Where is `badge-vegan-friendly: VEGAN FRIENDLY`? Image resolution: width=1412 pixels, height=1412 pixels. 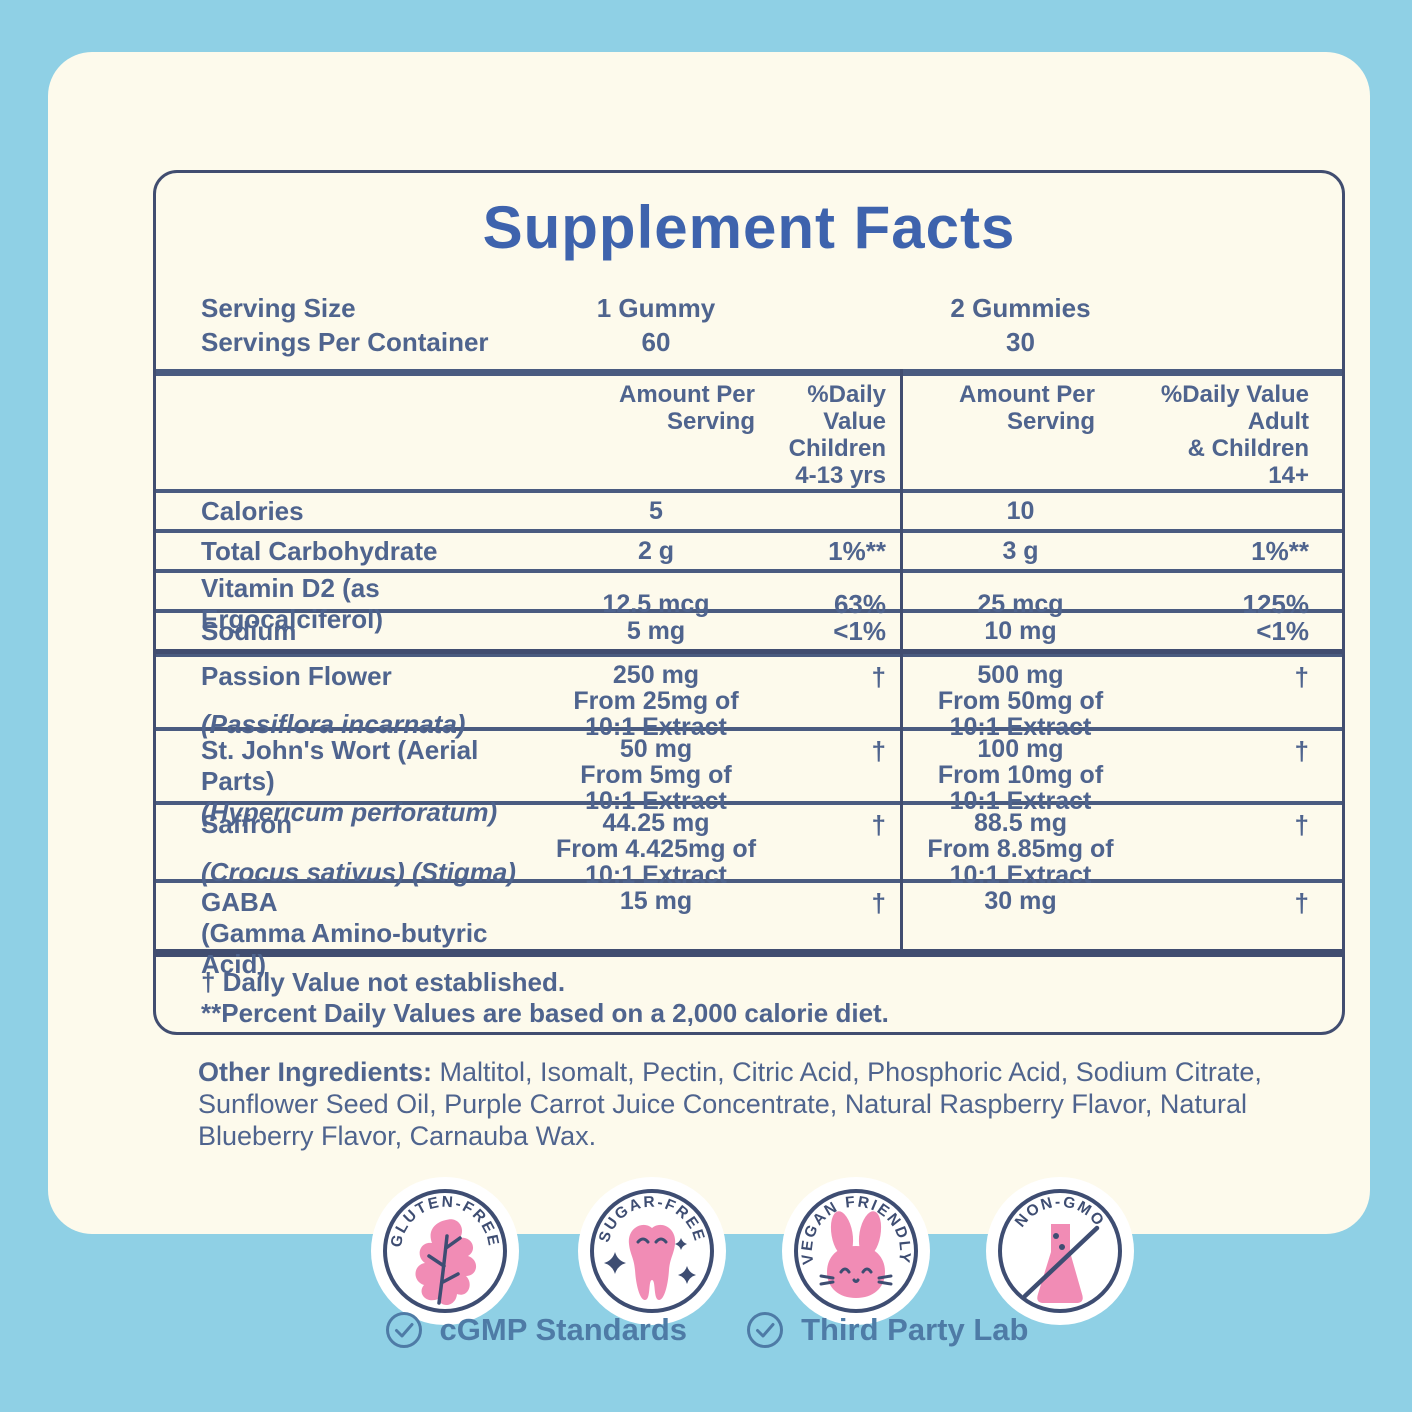 badge-vegan-friendly: VEGAN FRIENDLY is located at coordinates (856, 1251).